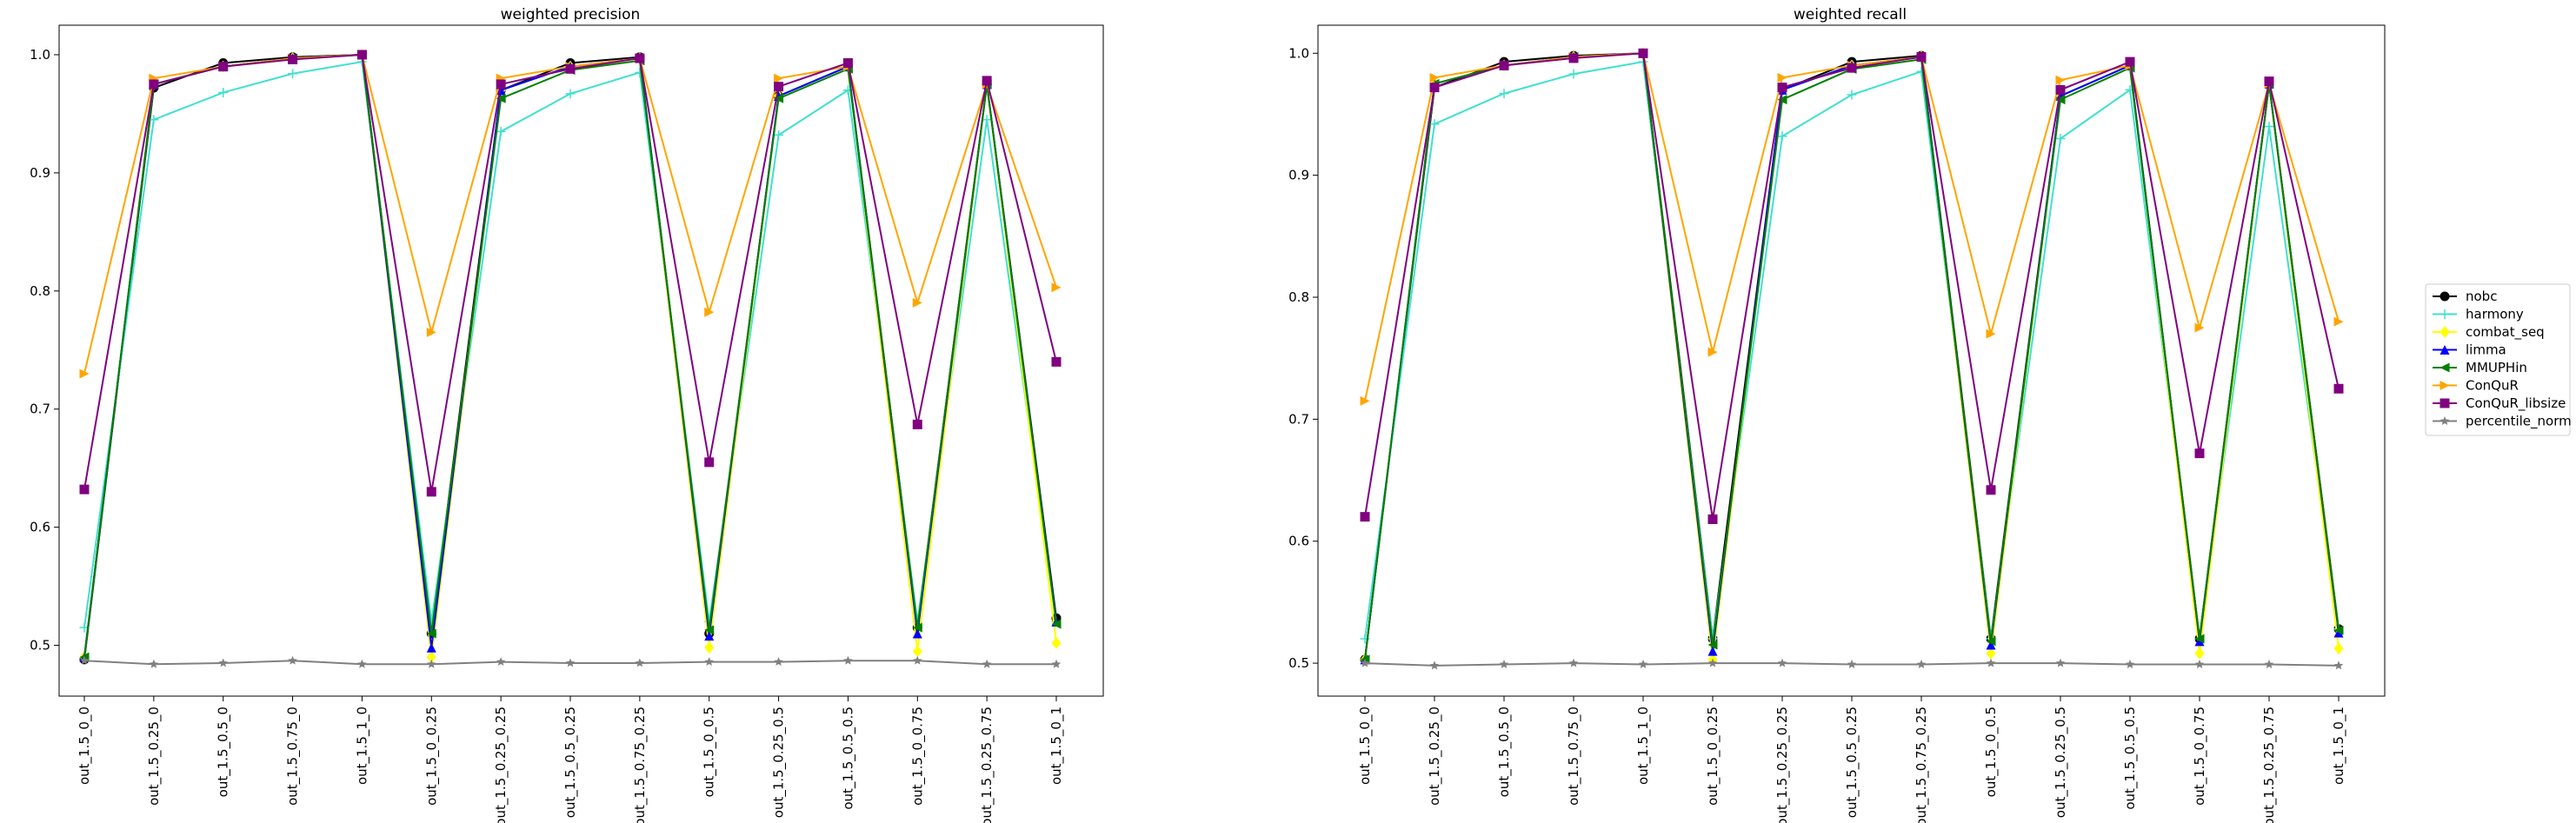 The width and height of the screenshot is (2576, 823). What do you see at coordinates (1991, 752) in the screenshot?
I see `x-tick-label: out_1.5_0_0.5` at bounding box center [1991, 752].